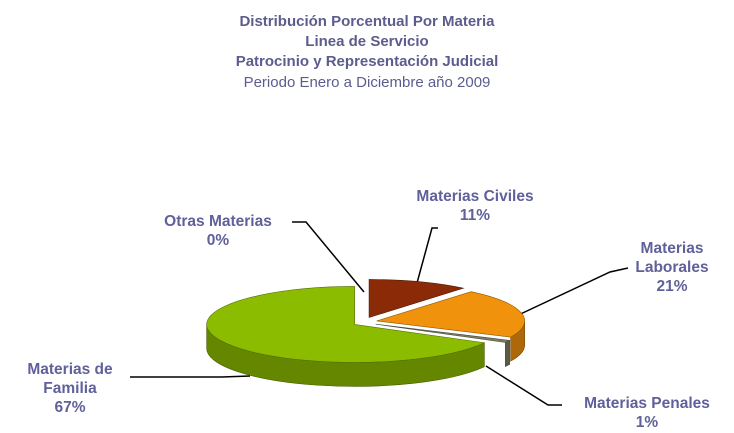  Describe the element at coordinates (367, 61) in the screenshot. I see `chart-title: Patrocinio y Representación Judicial` at that location.